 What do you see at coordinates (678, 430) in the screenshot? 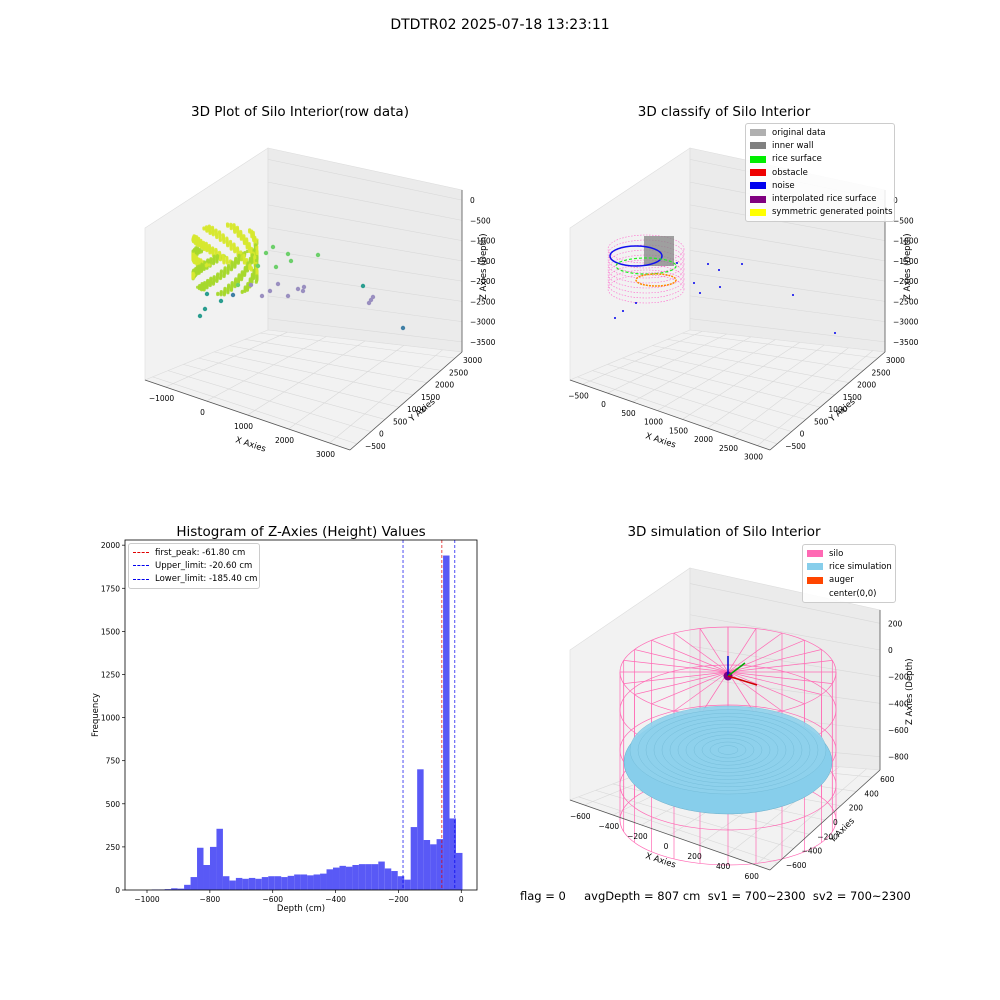
I see `panel2-x-tick: 1500` at bounding box center [678, 430].